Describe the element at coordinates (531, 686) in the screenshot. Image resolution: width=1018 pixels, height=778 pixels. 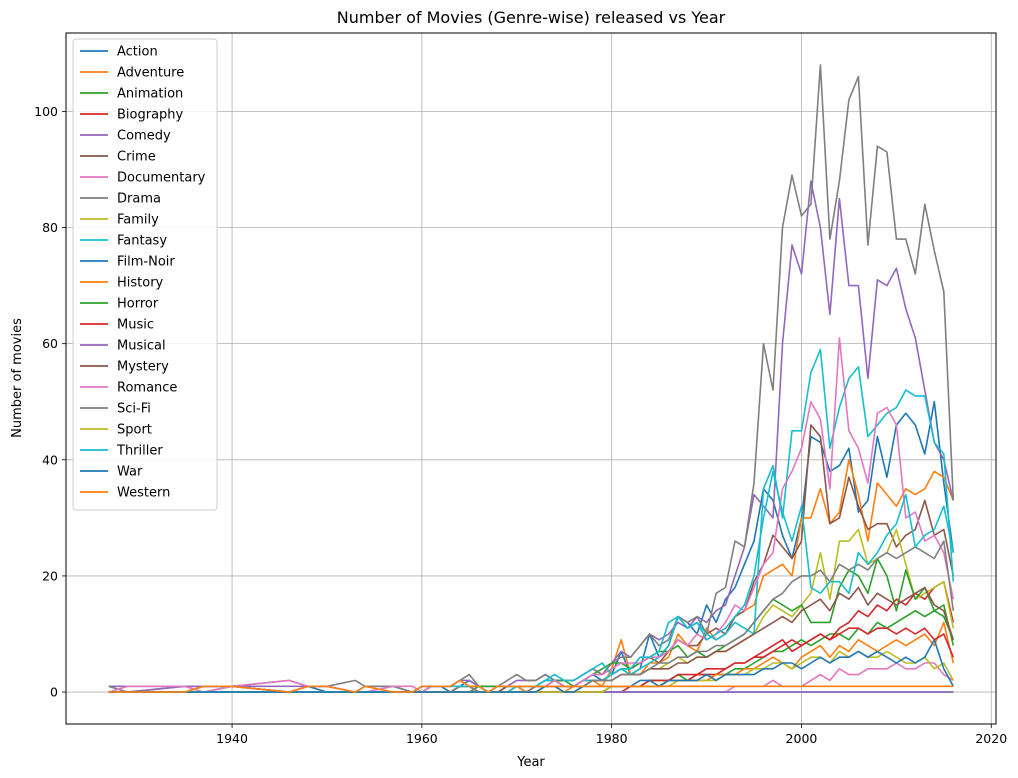
I see `series-line-western` at that location.